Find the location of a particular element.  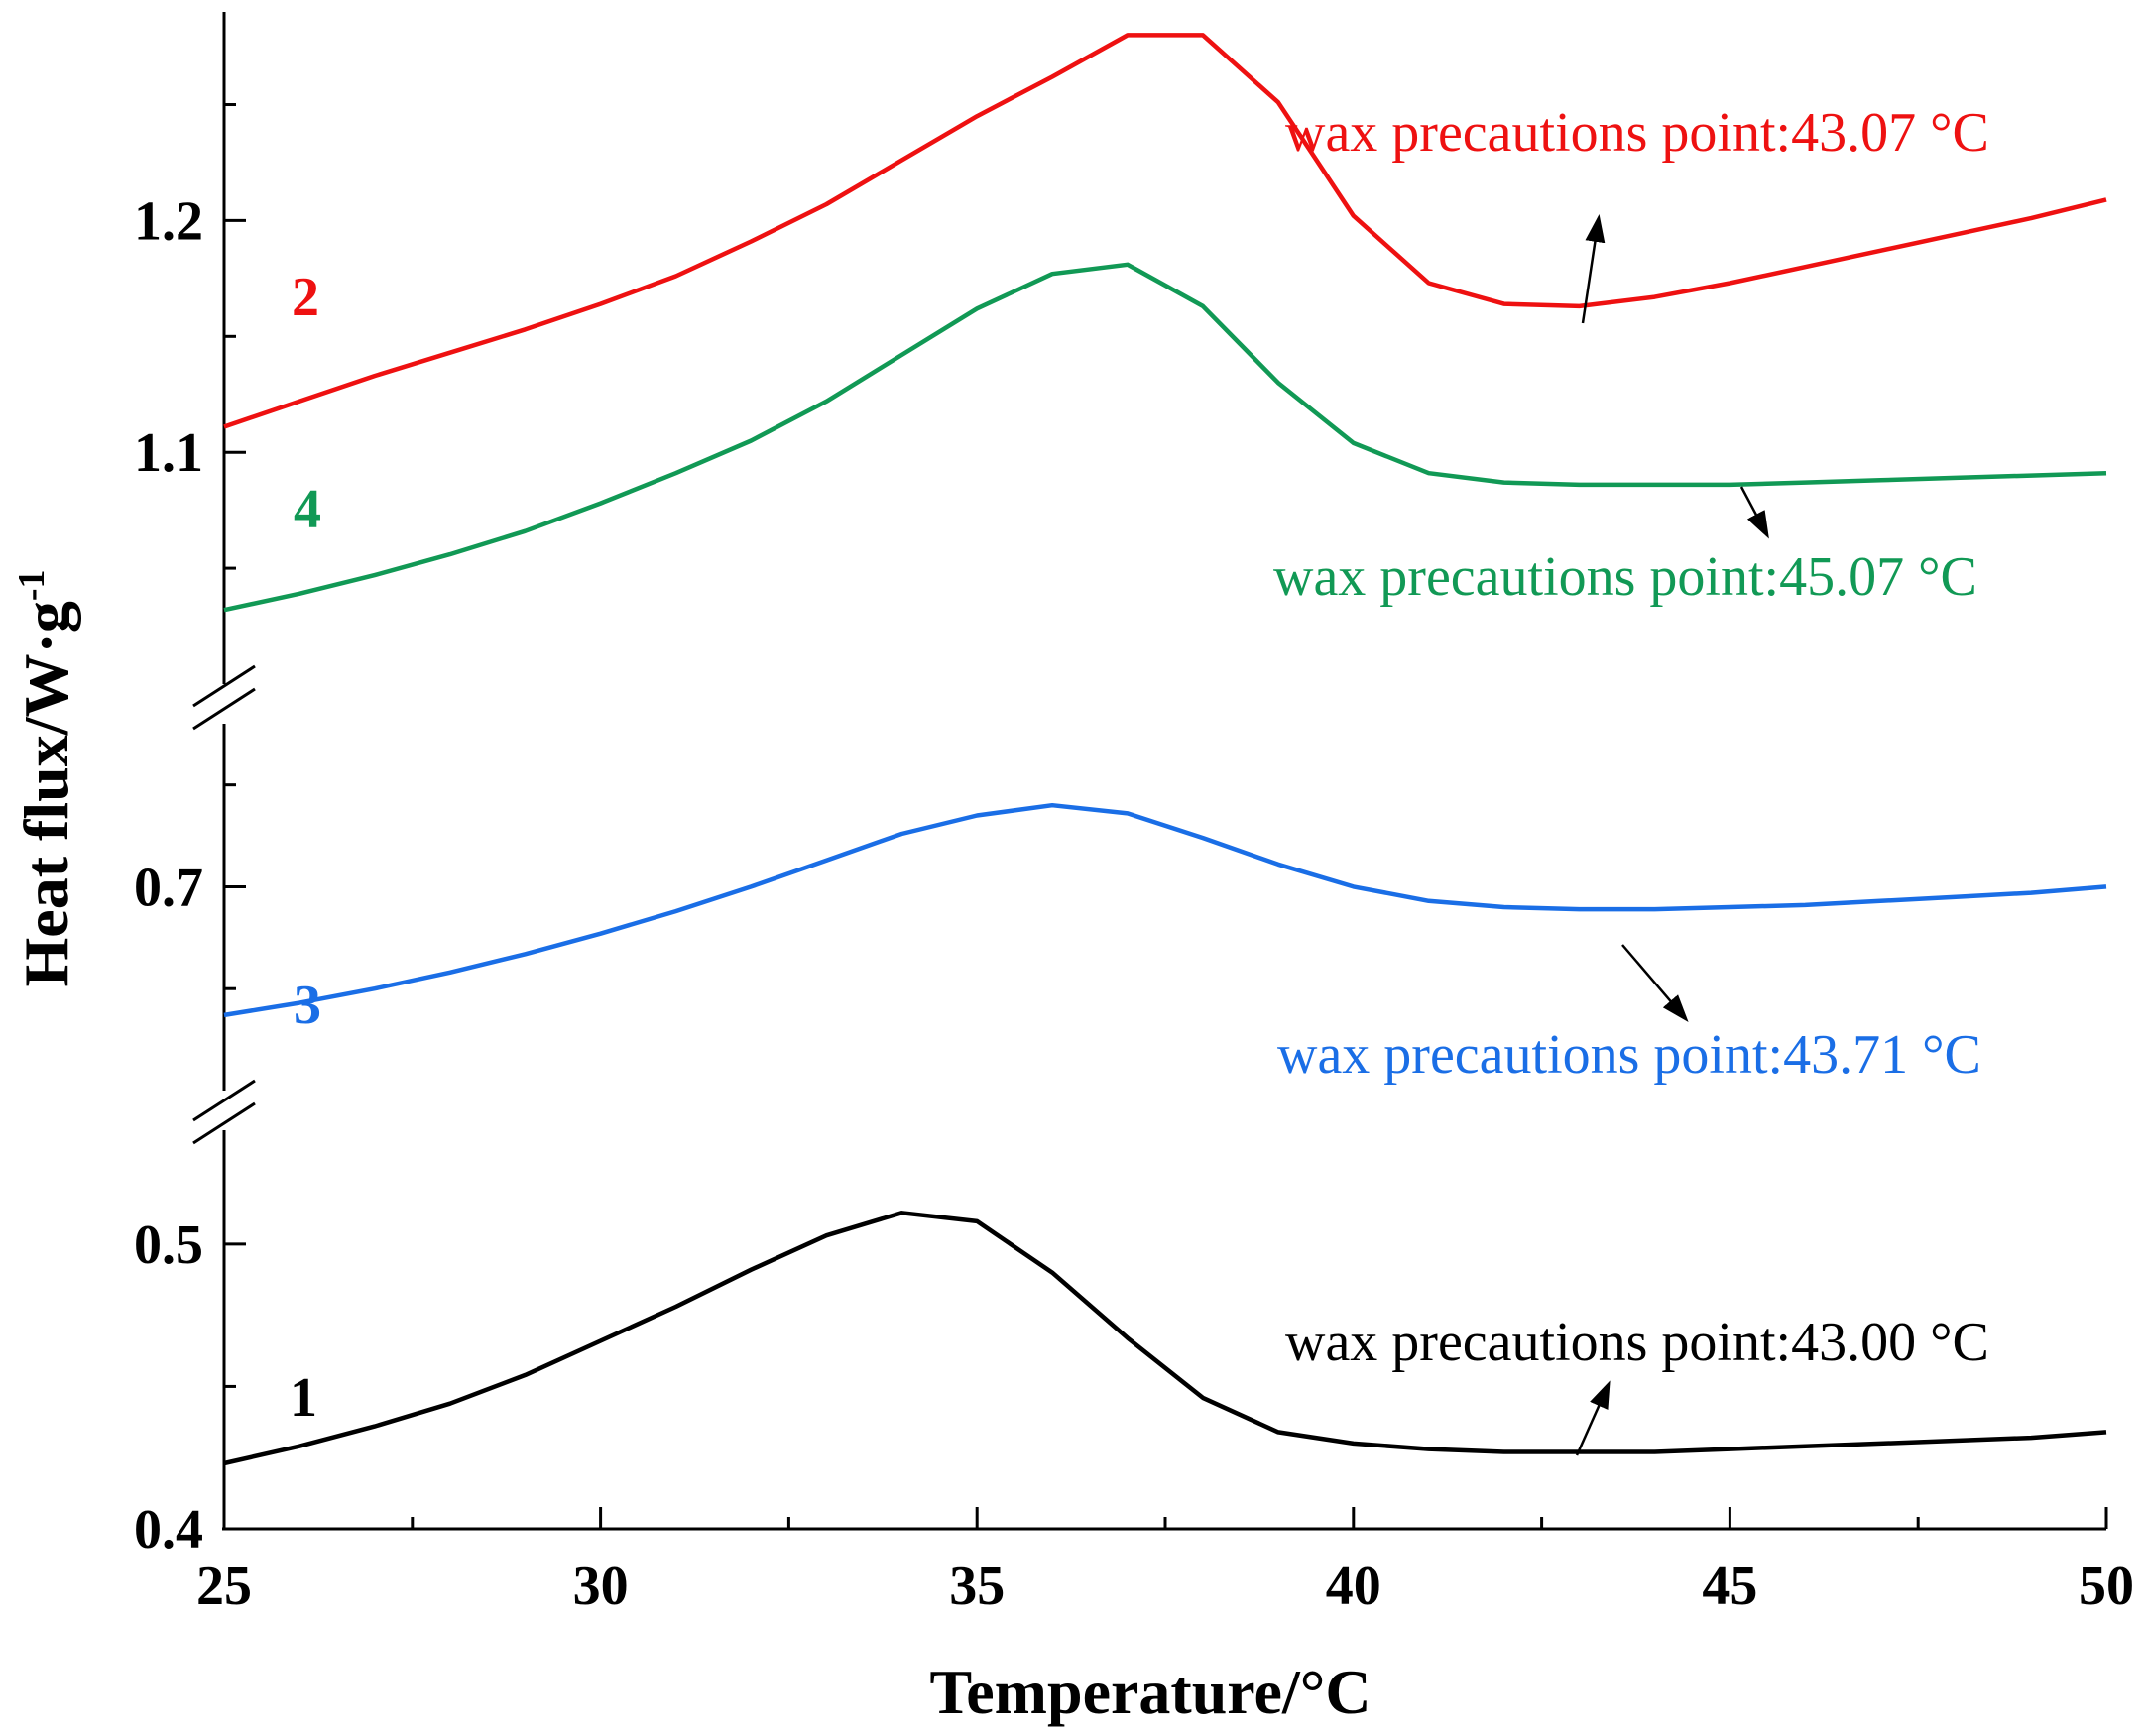

y-tick-label: 0.5 is located at coordinates (168, 1245).